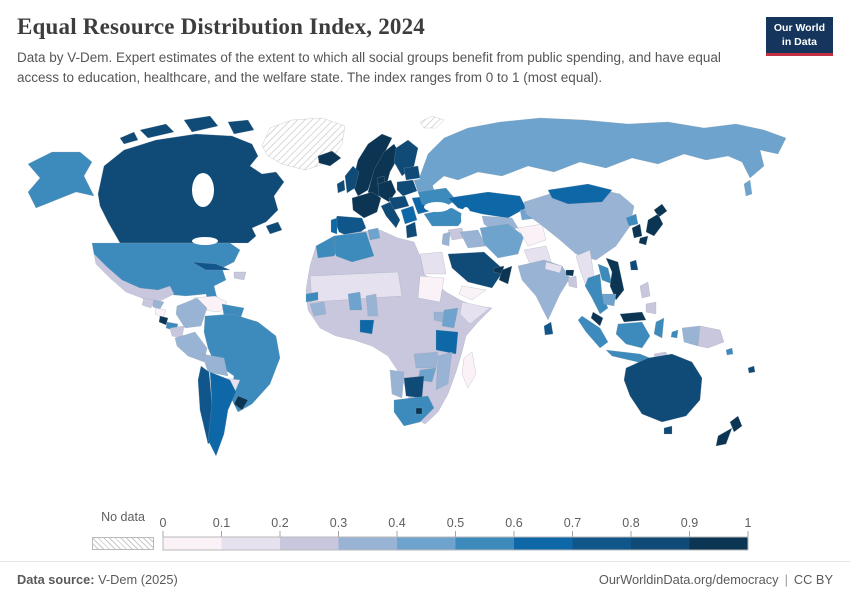  Describe the element at coordinates (444, 371) in the screenshot. I see `region-mozambique` at that location.